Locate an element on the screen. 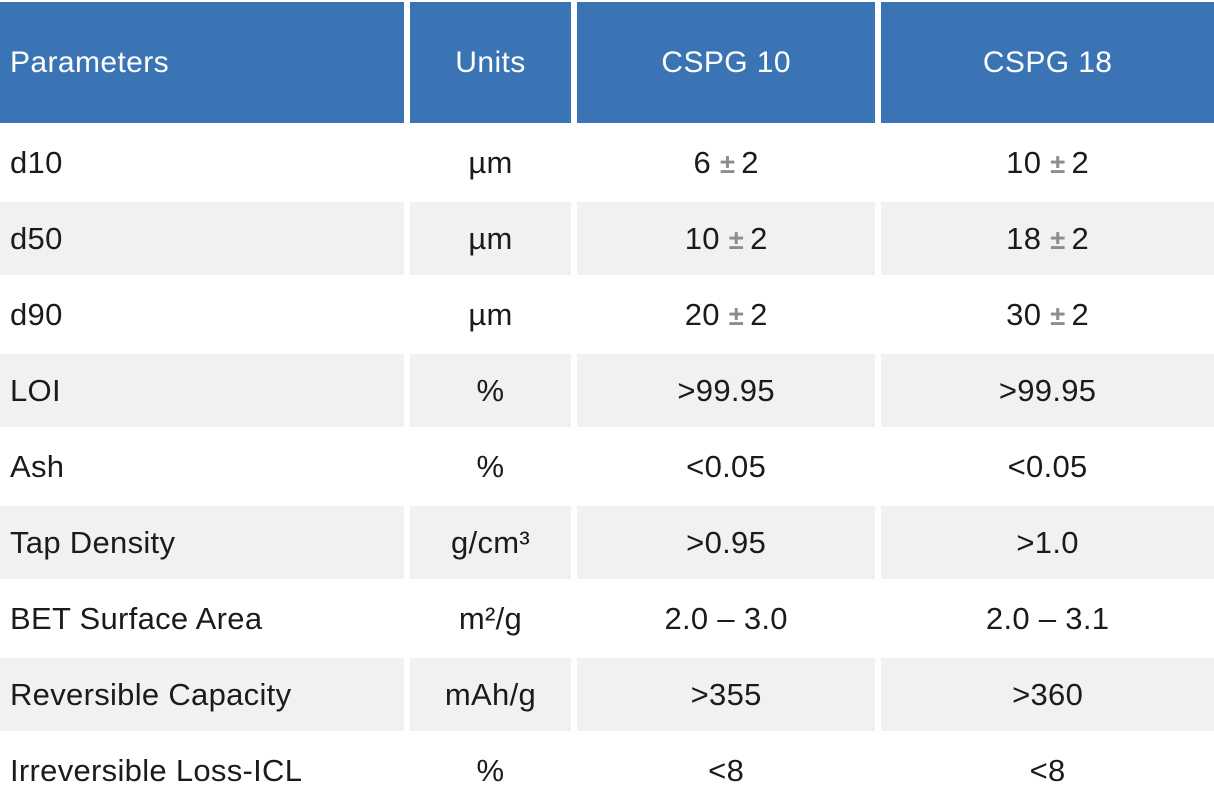 The width and height of the screenshot is (1214, 810). value-main: 2.0 – 3.1 is located at coordinates (1047, 618).